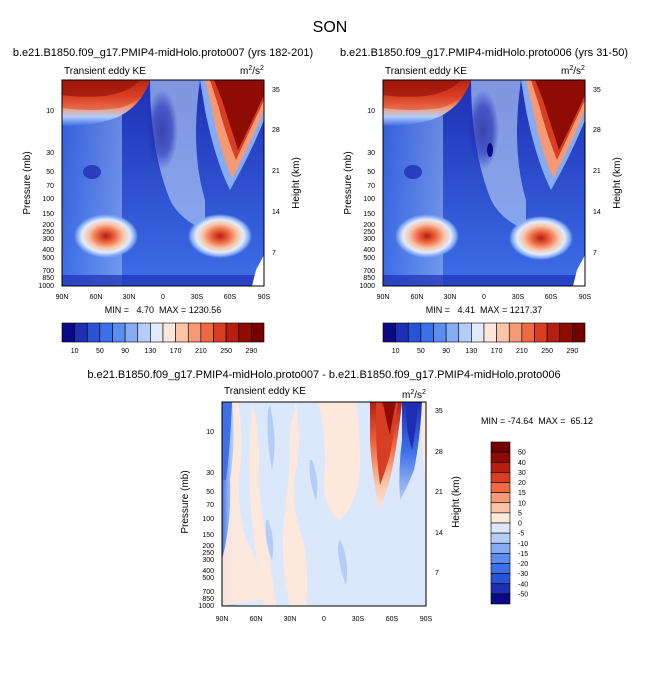  What do you see at coordinates (296, 183) in the screenshot?
I see `panel-1-height-axis-label: Height (km)` at bounding box center [296, 183].